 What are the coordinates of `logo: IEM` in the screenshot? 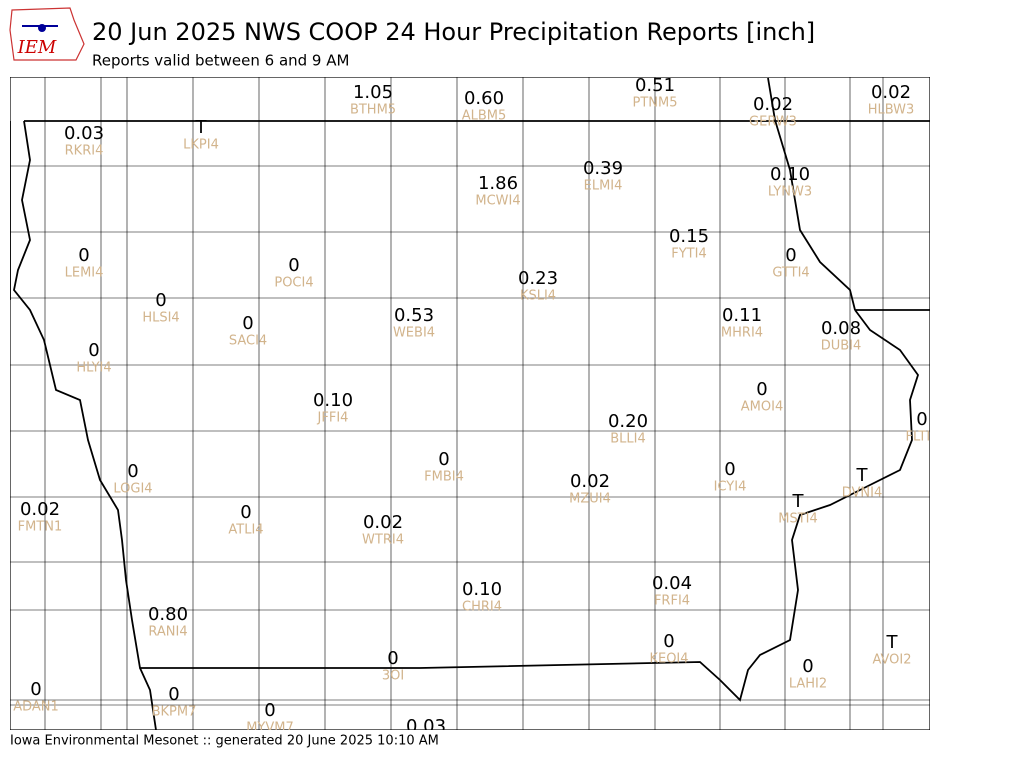 It's located at (47, 34).